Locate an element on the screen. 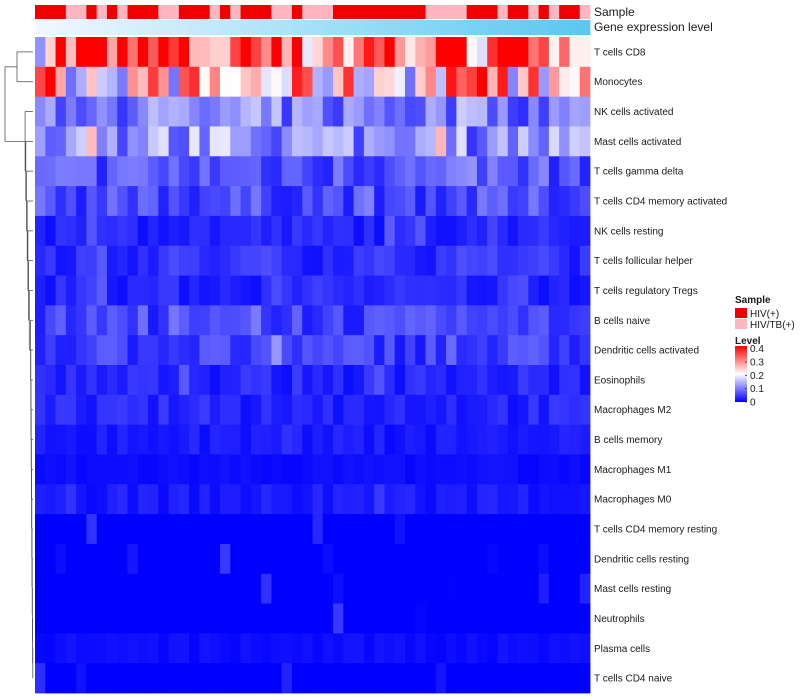 This screenshot has height=700, width=800. row-label: Mast cells activated is located at coordinates (637, 142).